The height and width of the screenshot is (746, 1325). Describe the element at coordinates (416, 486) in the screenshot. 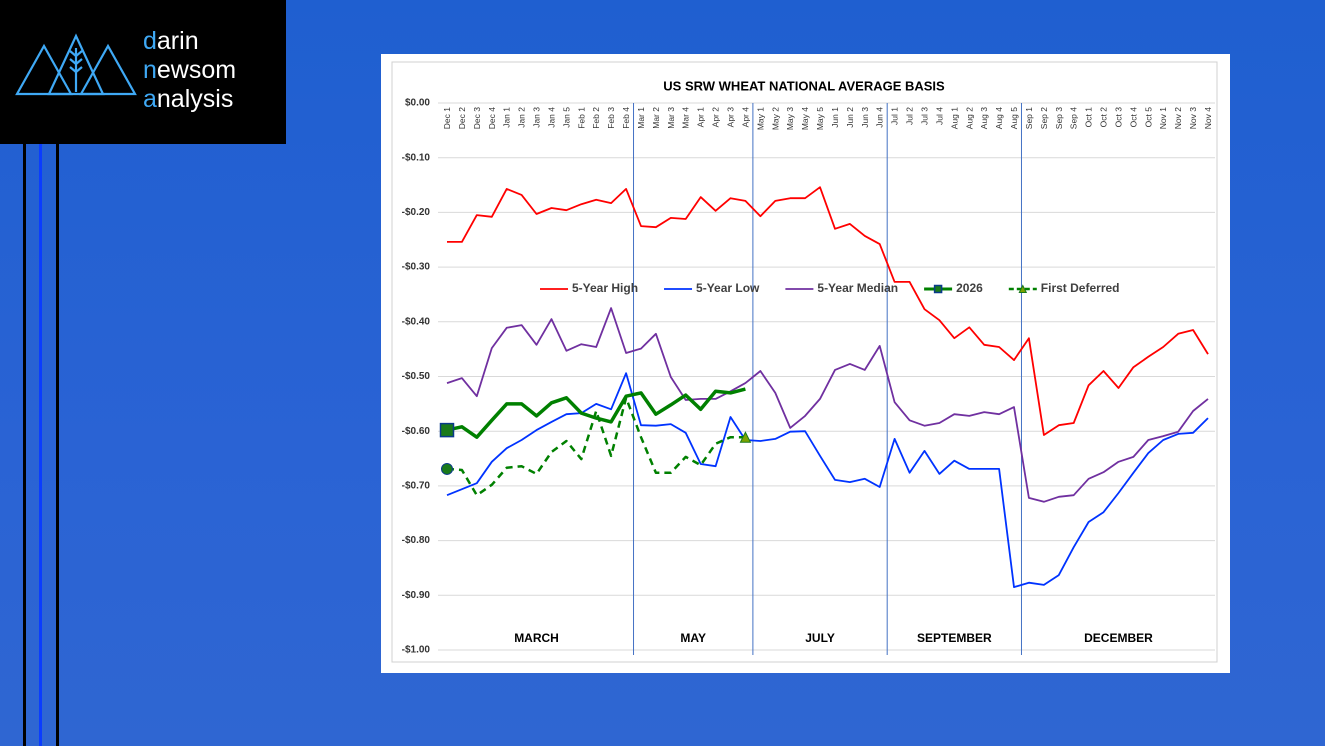

I see `y-tick-label: -$0.70` at that location.